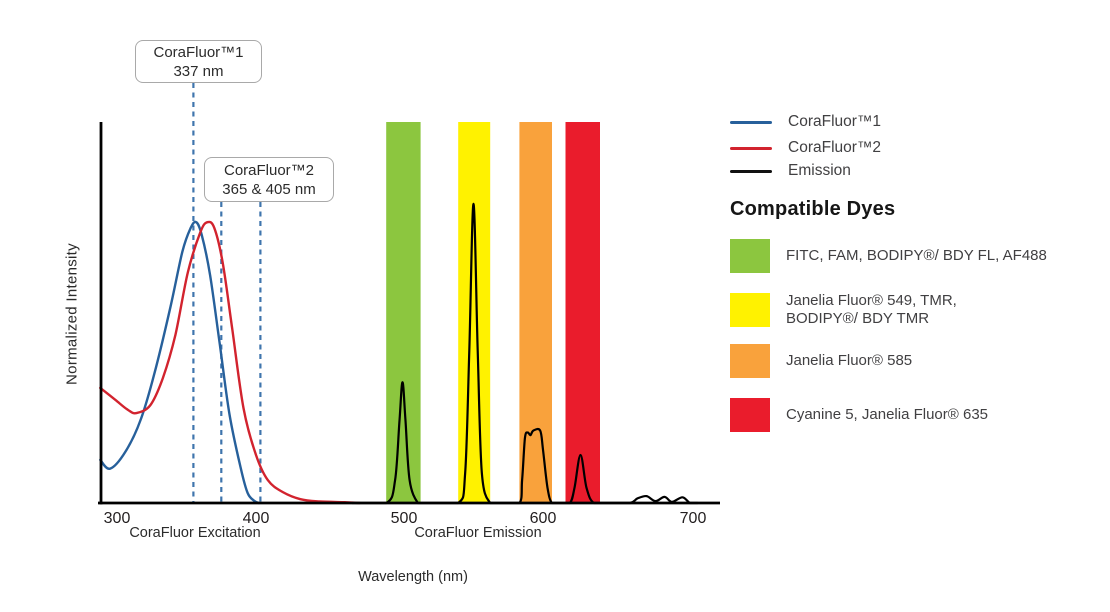 Image resolution: width=1110 pixels, height=612 pixels. Describe the element at coordinates (750, 310) in the screenshot. I see `yellow-filter-swatch` at that location.